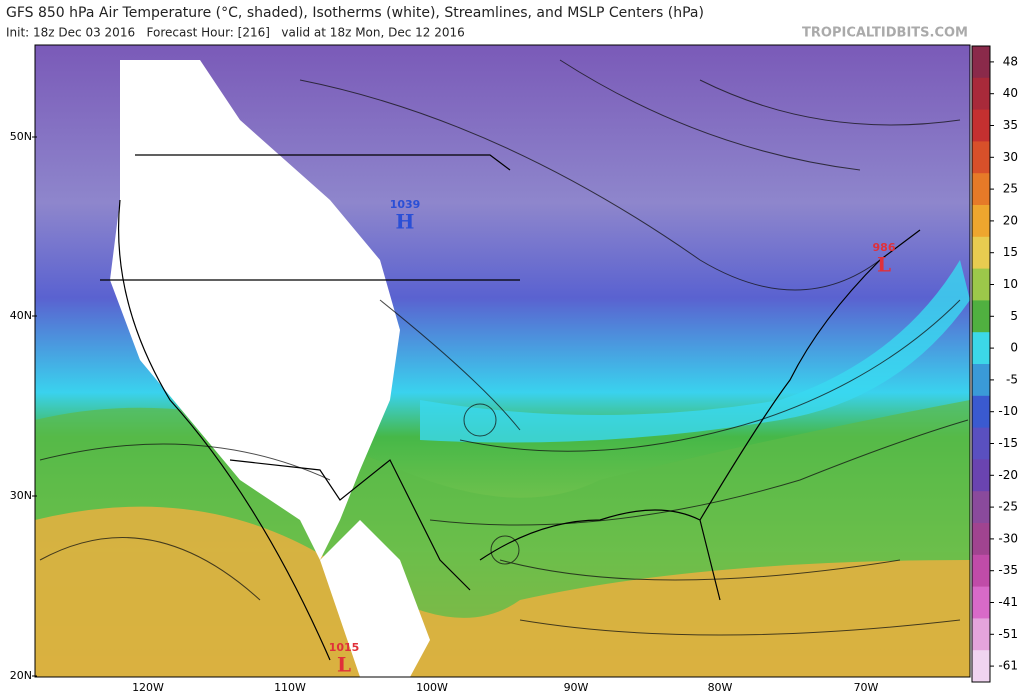 The height and width of the screenshot is (700, 1024). I want to click on colorbar-label: -61, so click(1008, 666).